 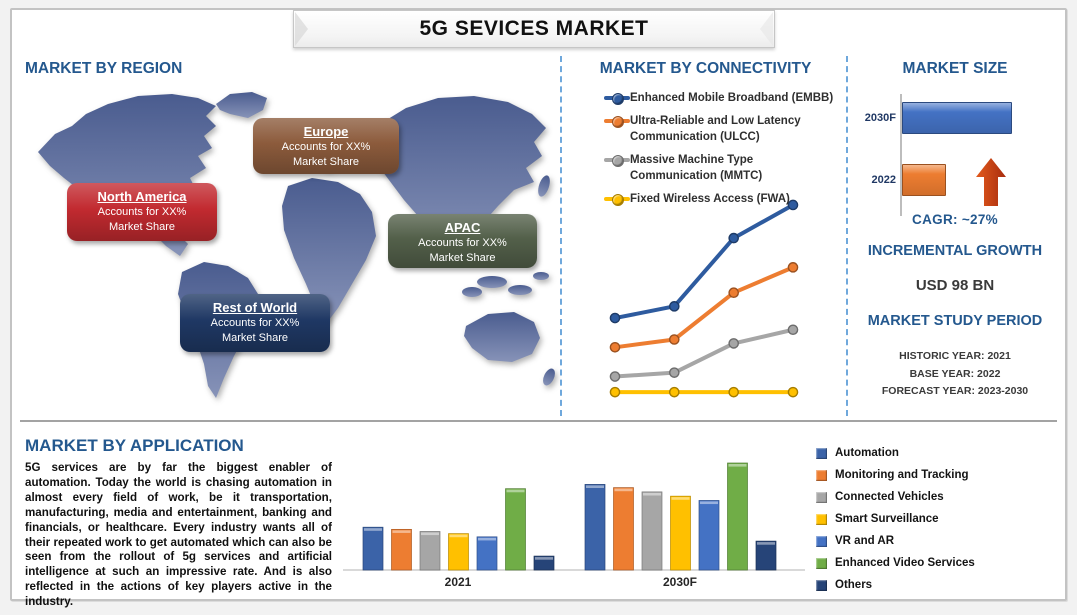 What do you see at coordinates (955, 285) in the screenshot?
I see `incremental-growth-value: USD 98 BN` at bounding box center [955, 285].